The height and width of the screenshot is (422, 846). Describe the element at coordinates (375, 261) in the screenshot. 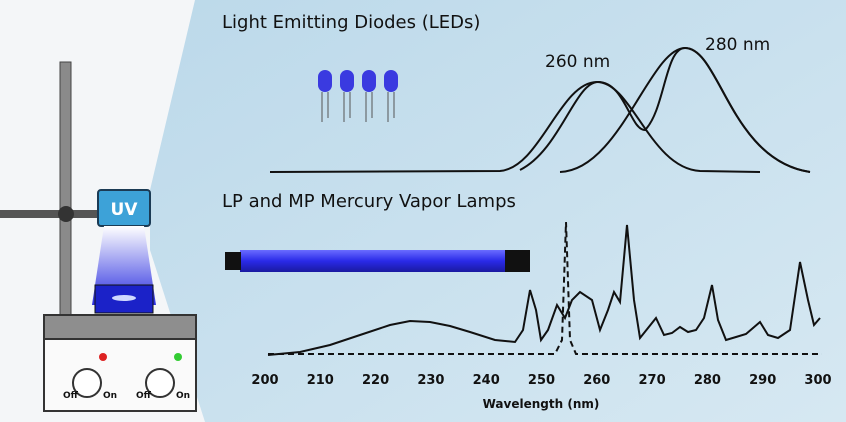

I see `lamp-tube` at that location.